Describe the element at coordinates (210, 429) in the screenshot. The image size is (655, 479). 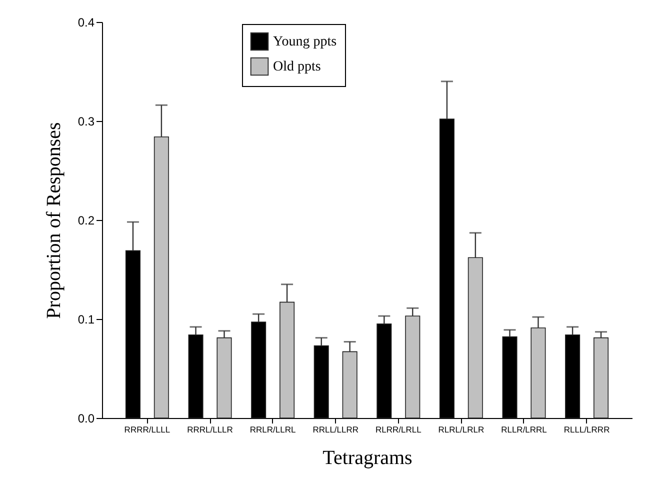
I see `x-tick-label: RRRL/LLLR` at that location.